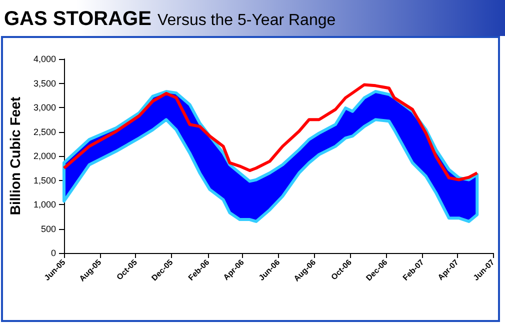  Describe the element at coordinates (44, 131) in the screenshot. I see `y-tick-label: 2,500` at that location.